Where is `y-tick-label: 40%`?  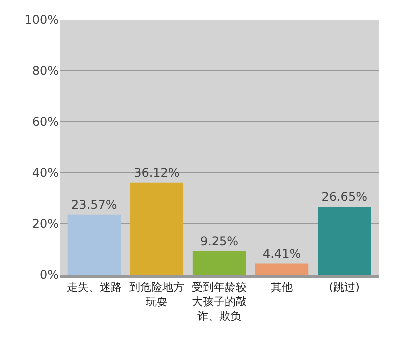
y-tick-label: 40% is located at coordinates (45, 173).